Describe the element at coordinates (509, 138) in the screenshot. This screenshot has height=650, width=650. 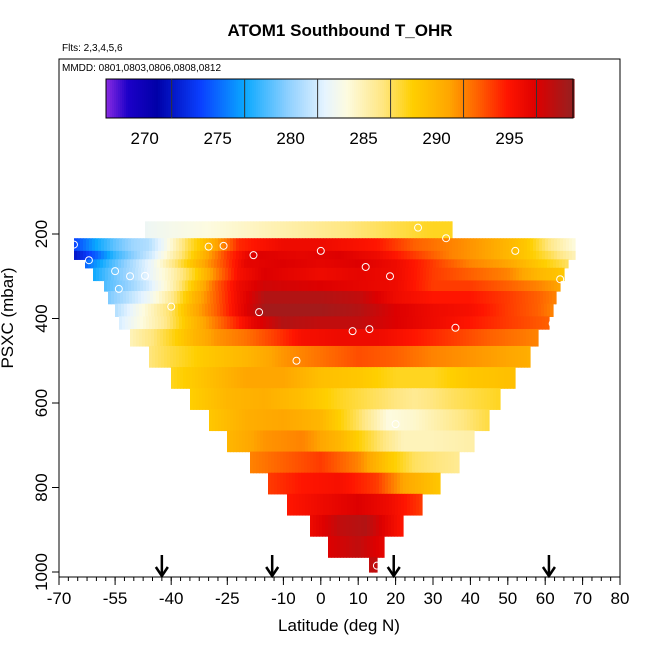
I see `colorbar-tick-label: 295` at that location.